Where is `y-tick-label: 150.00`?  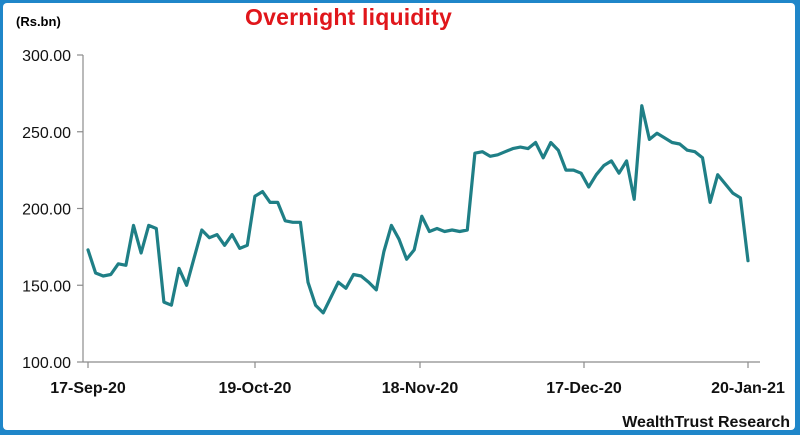 y-tick-label: 150.00 is located at coordinates (46, 286).